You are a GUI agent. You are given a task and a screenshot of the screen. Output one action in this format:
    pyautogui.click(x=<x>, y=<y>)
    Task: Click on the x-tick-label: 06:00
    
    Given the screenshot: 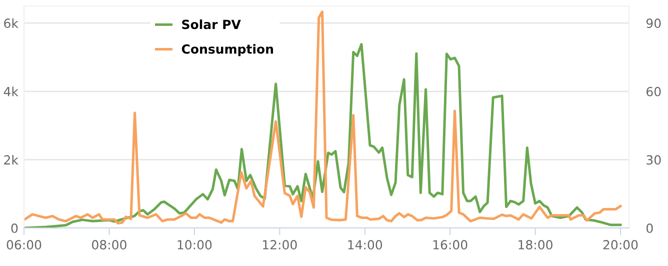 What is the action you would take?
    pyautogui.click(x=24, y=245)
    